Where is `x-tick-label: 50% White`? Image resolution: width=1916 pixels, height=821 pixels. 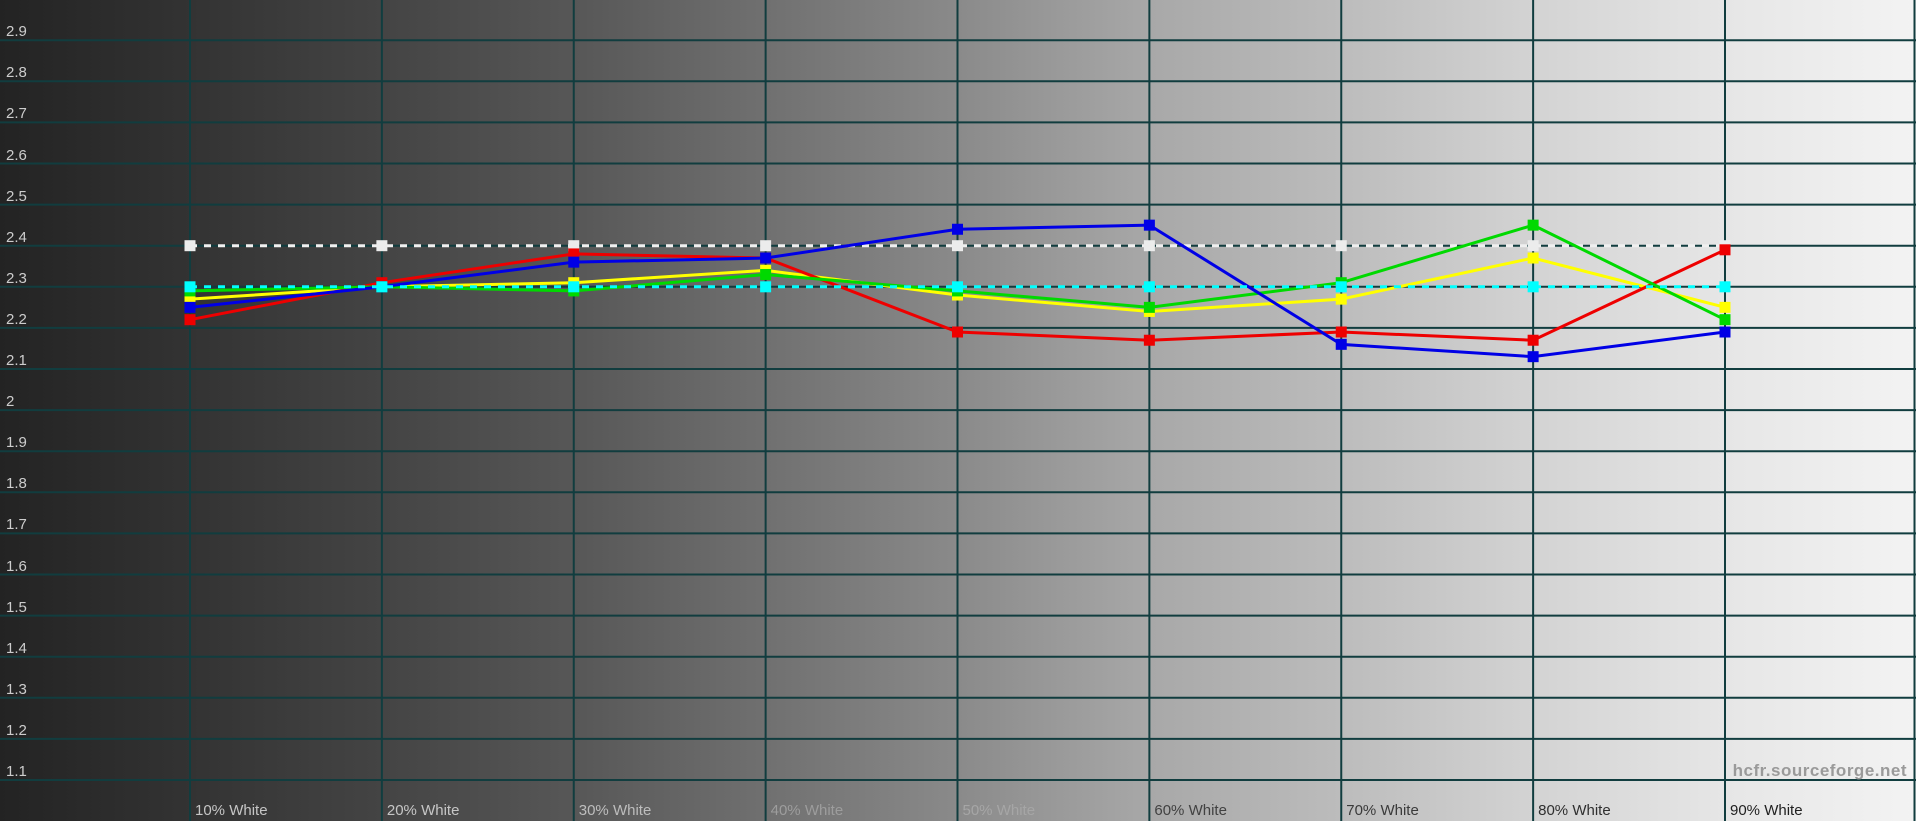
x-tick-label: 50% White is located at coordinates (999, 810).